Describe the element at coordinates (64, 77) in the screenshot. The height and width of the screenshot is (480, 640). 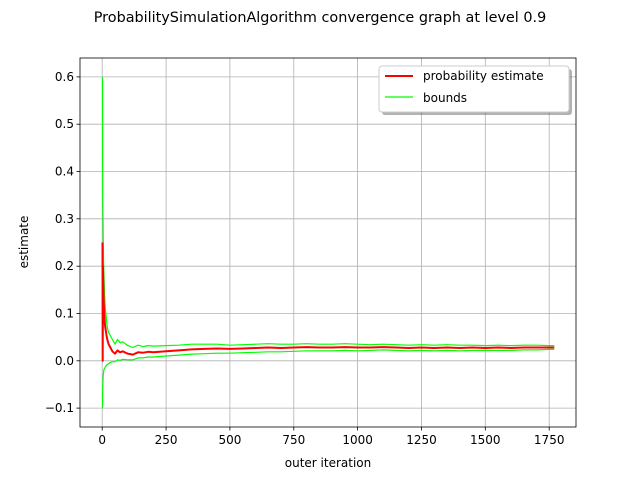
I see `y-tick-label: 0.6` at that location.